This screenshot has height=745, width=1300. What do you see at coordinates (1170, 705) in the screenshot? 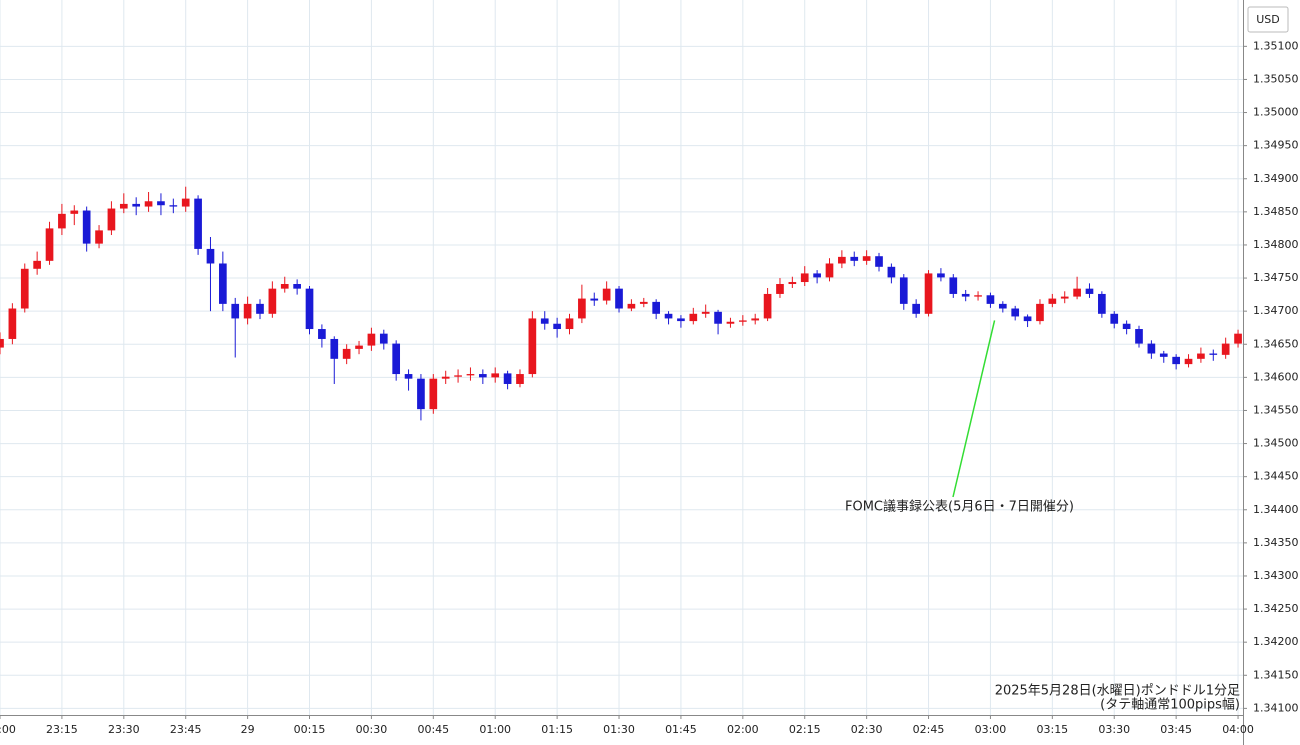
I see `chart-note: (タテ軸通常100pips幅)` at bounding box center [1170, 705].